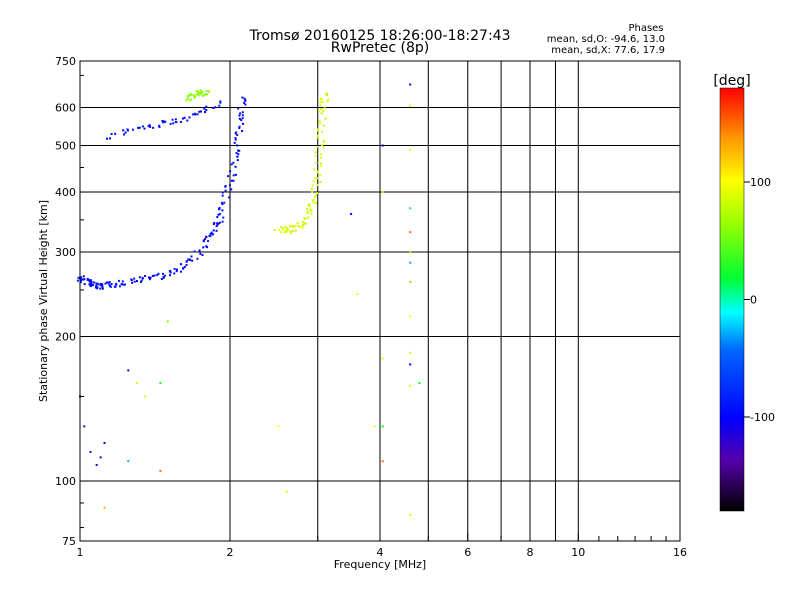 The width and height of the screenshot is (800, 600). I want to click on chart-subtitle: RwPretec (8p), so click(380, 48).